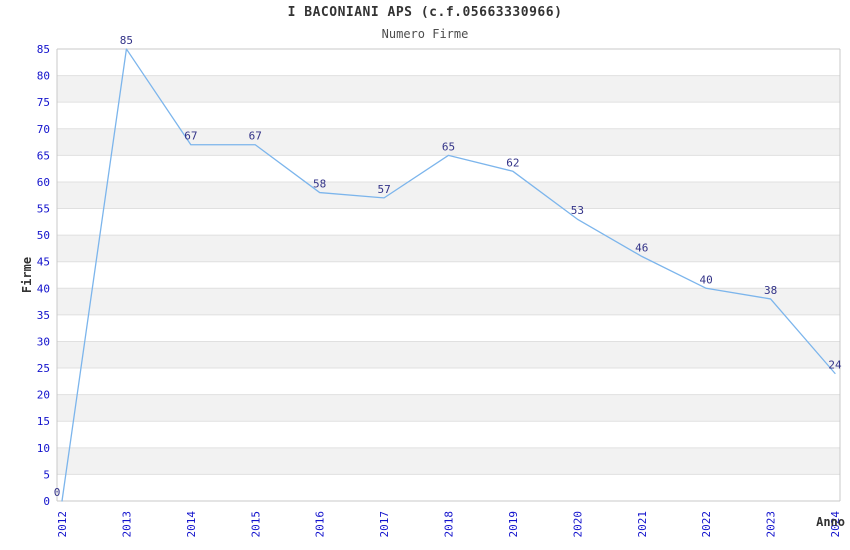 This screenshot has height=550, width=850. Describe the element at coordinates (126, 524) in the screenshot. I see `x-tick-label: 2013` at that location.